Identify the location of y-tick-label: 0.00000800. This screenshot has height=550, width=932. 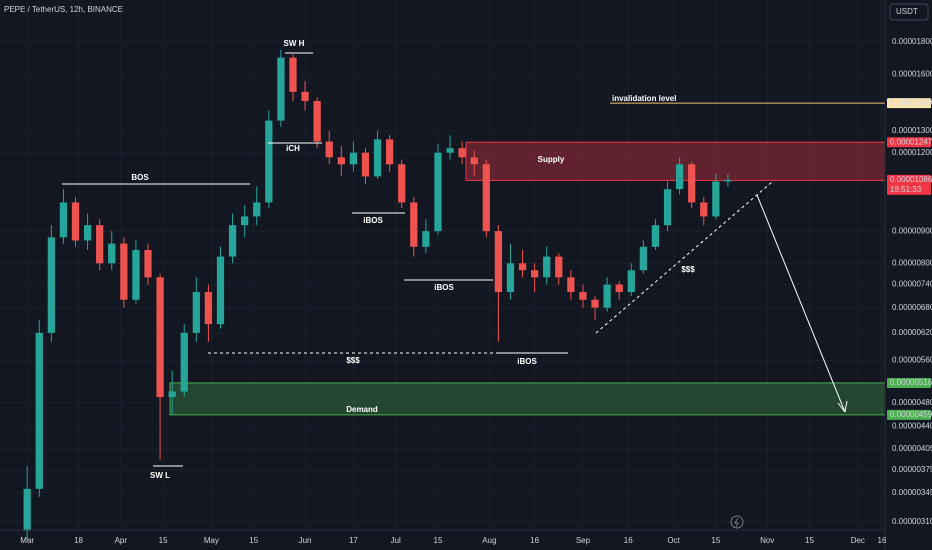
(912, 262).